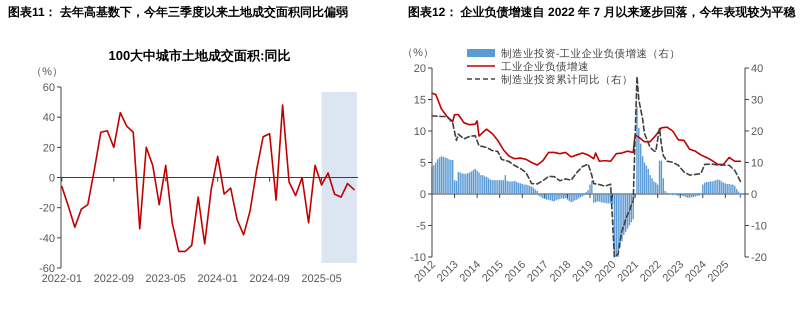 The image size is (811, 320). What do you see at coordinates (47, 269) in the screenshot?
I see `y-tick-label: -60` at bounding box center [47, 269].